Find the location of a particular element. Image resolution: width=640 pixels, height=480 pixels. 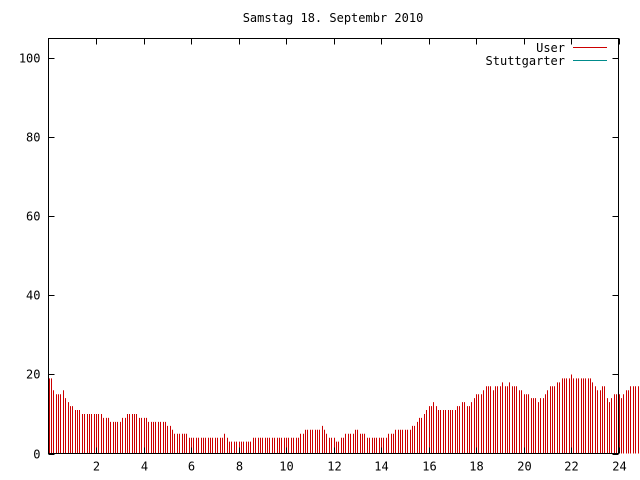

x-tick-label: 8 is located at coordinates (239, 467).